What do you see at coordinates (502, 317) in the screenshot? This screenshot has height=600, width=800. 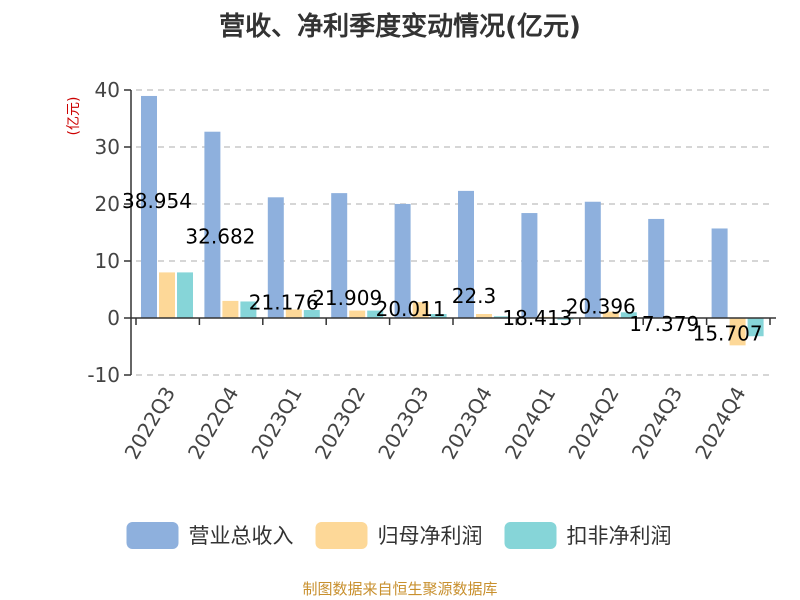 I see `bar-2-2023Q4` at bounding box center [502, 317].